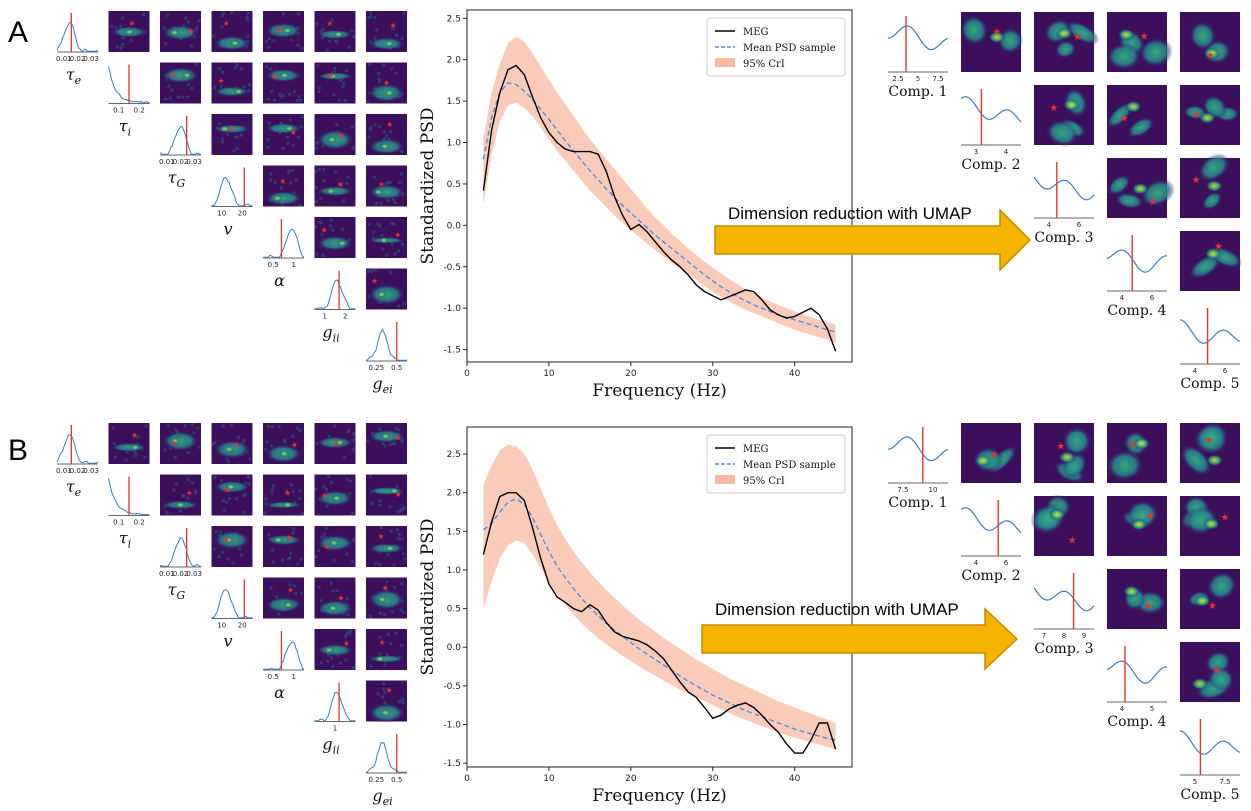  I want to click on legend-meg-label: MEG, so click(756, 449).